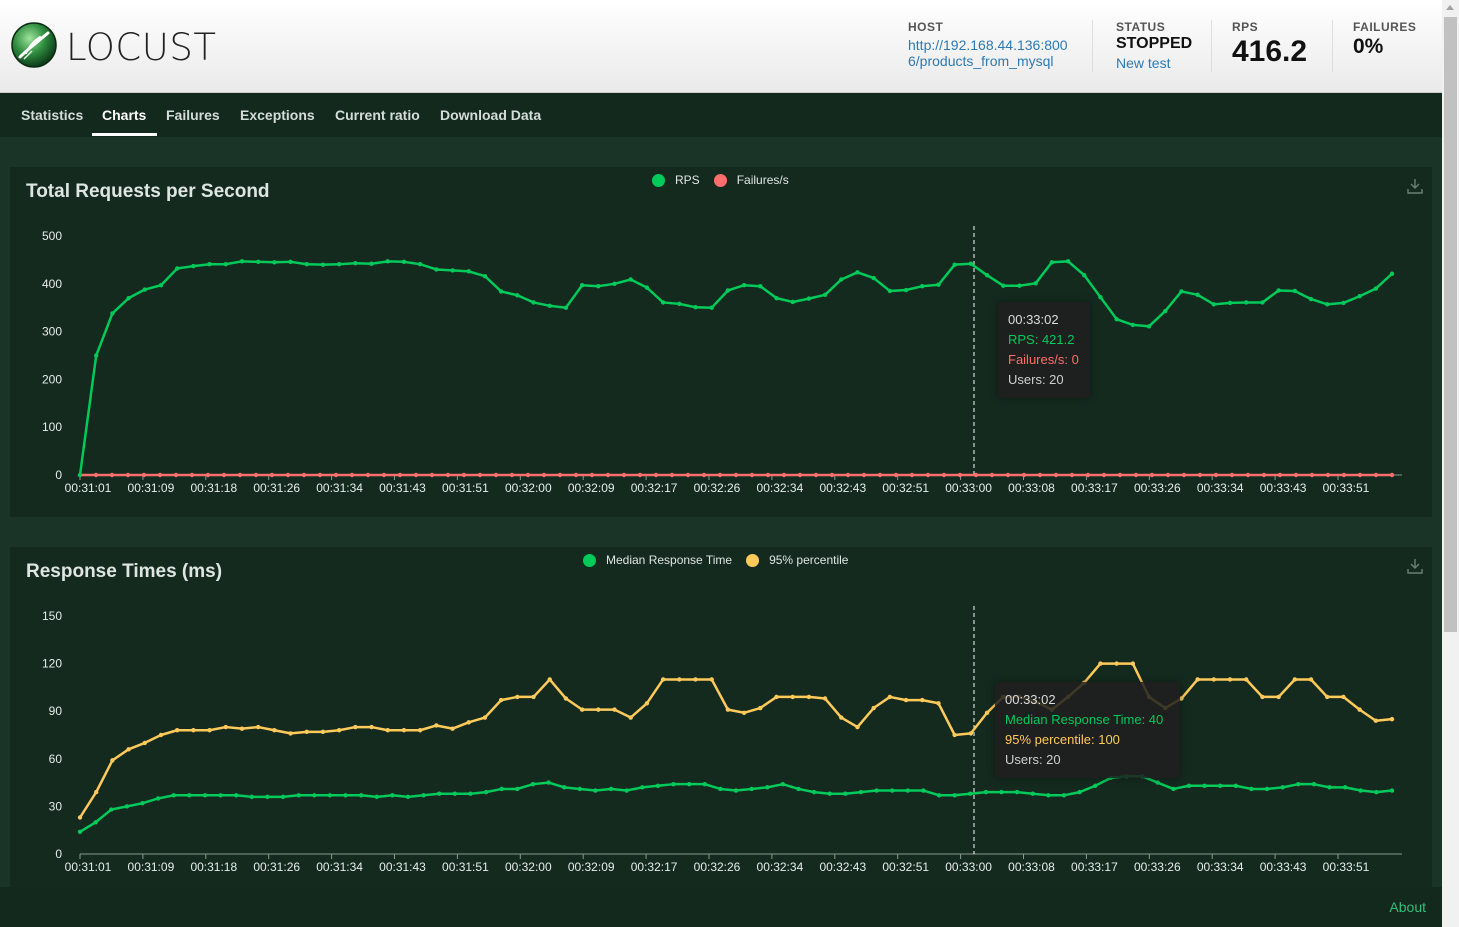  What do you see at coordinates (124, 571) in the screenshot?
I see `chart-title: Response Times (ms)` at bounding box center [124, 571].